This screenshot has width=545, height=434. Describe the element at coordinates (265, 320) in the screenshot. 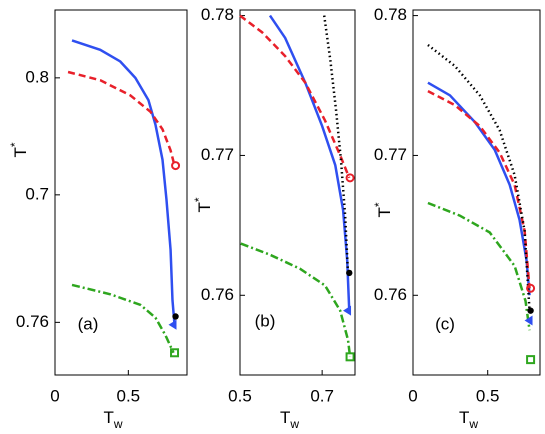

I see `panel-label: (b)` at that location.